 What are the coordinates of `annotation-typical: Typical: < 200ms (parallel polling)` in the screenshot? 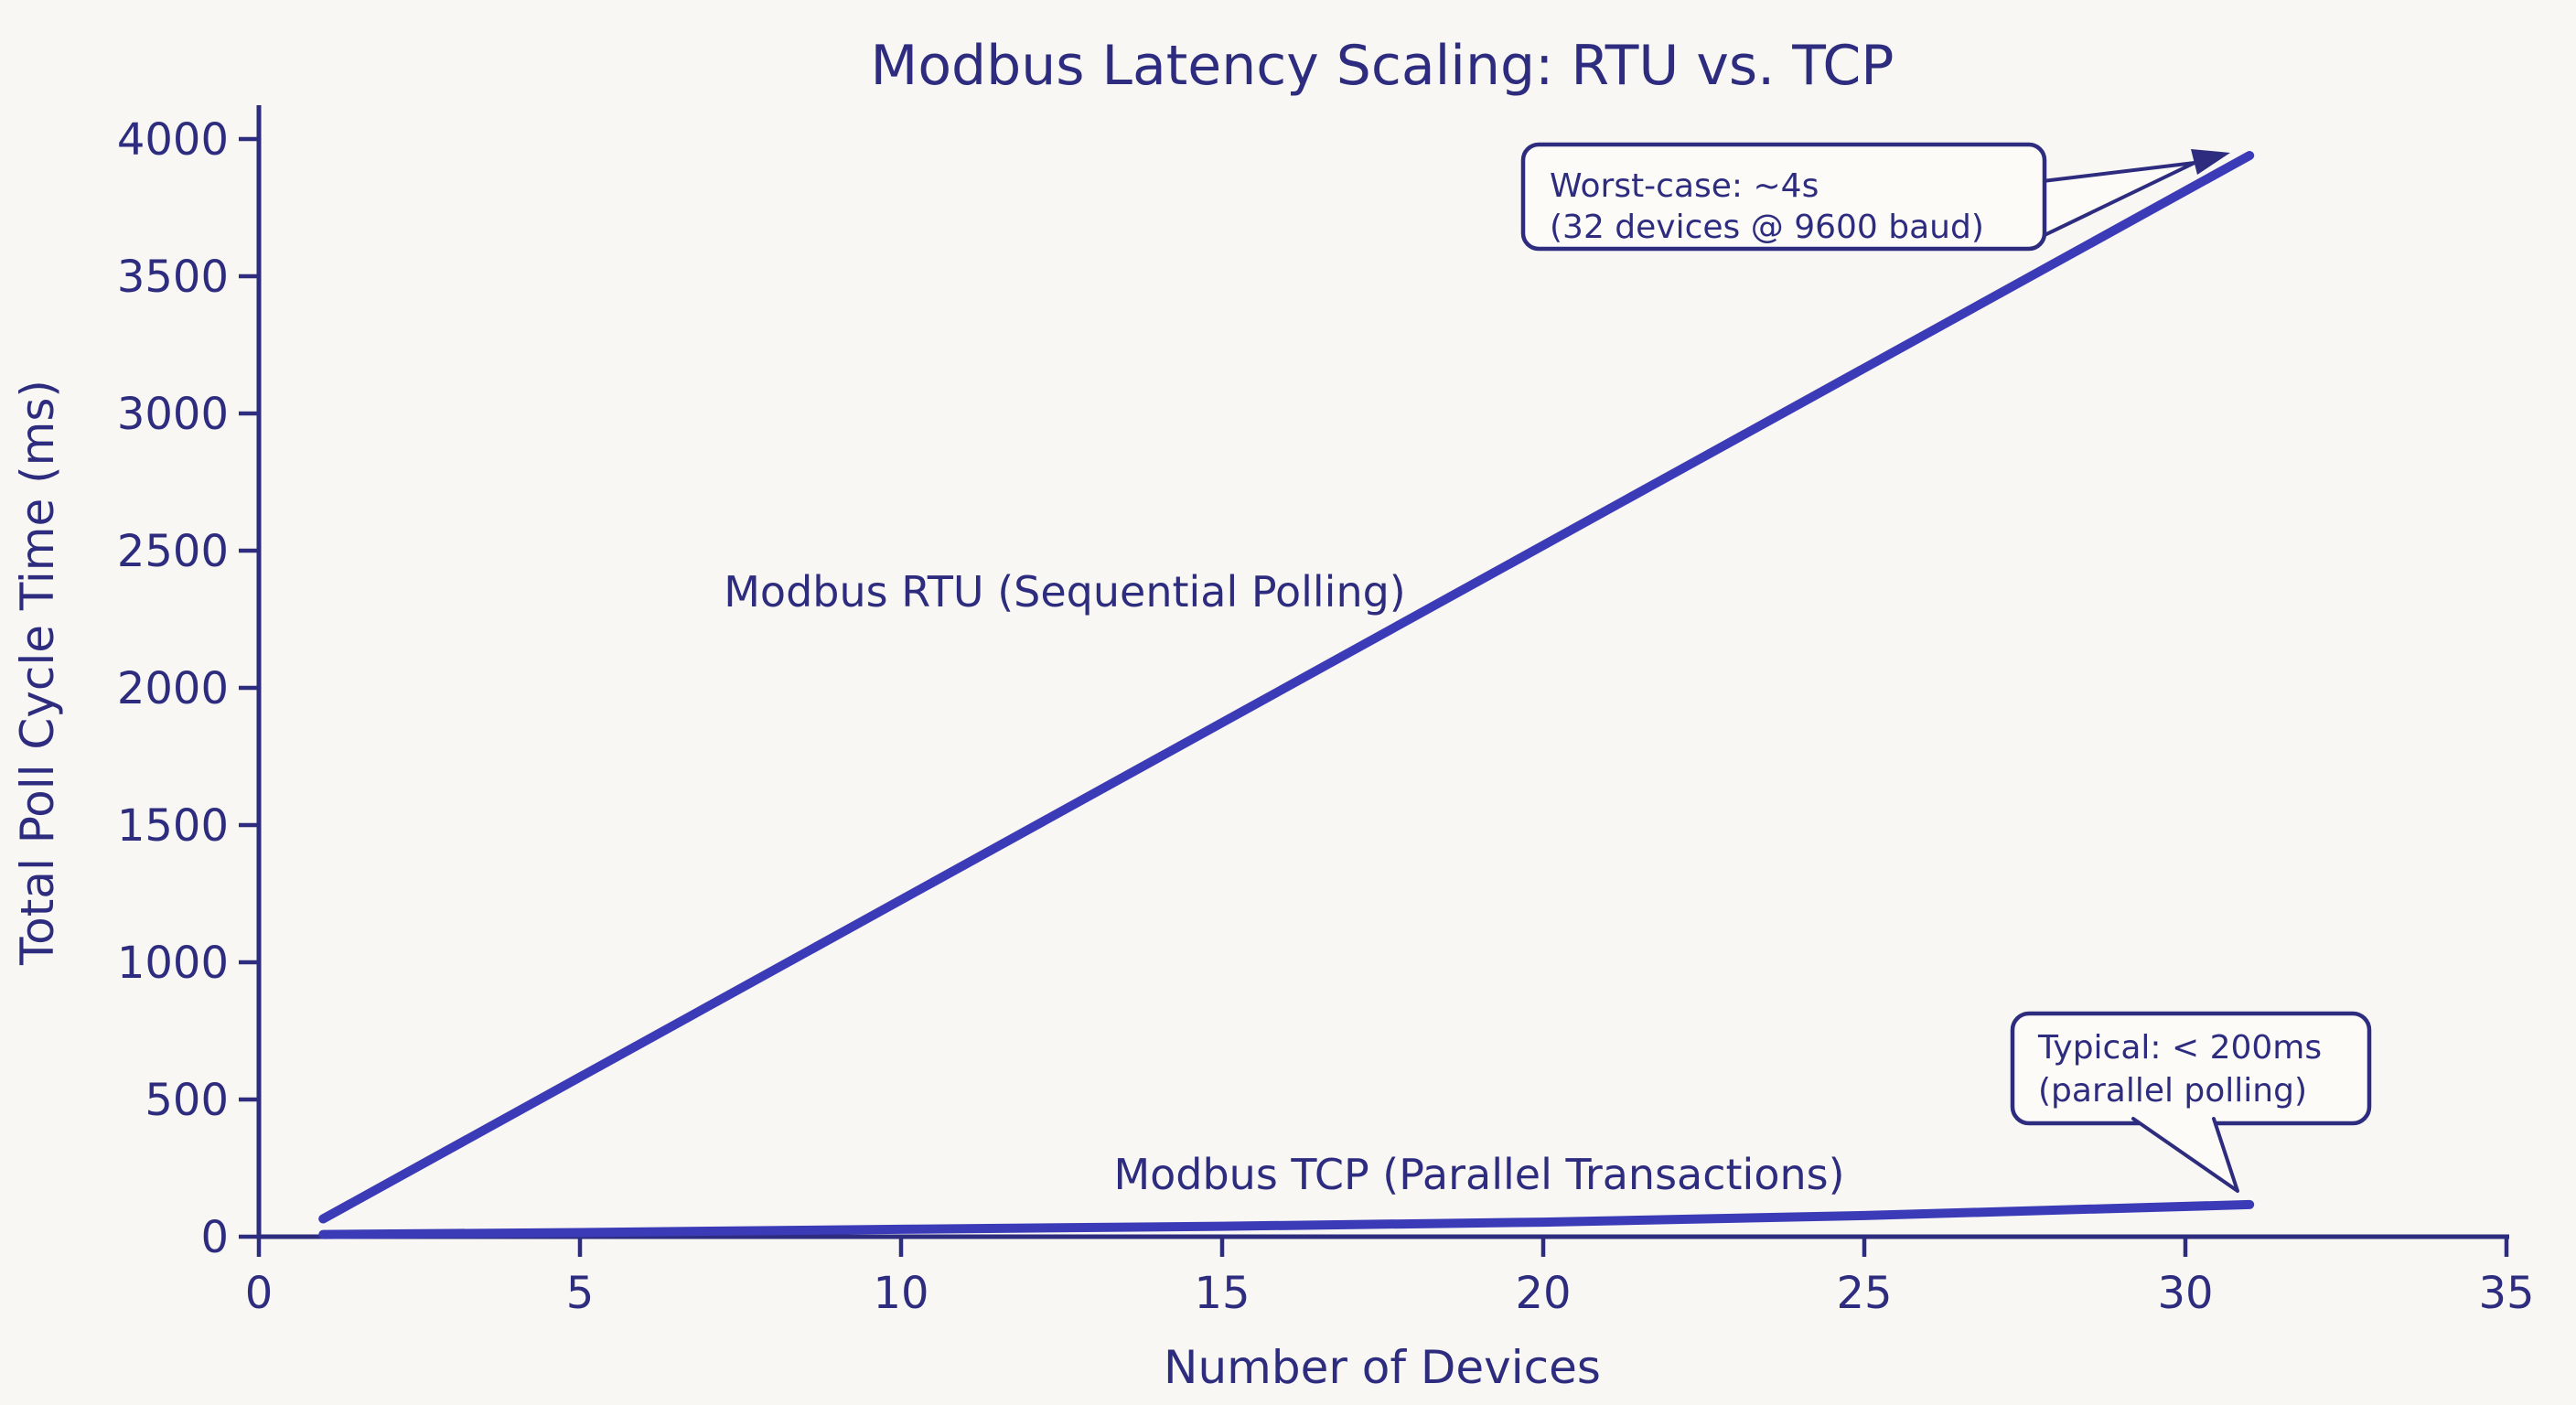 It's located at (2191, 1102).